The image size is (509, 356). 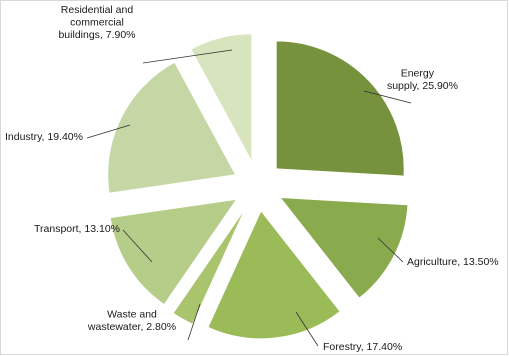 What do you see at coordinates (77, 229) in the screenshot?
I see `data-label-transport: Transport, 13.10%` at bounding box center [77, 229].